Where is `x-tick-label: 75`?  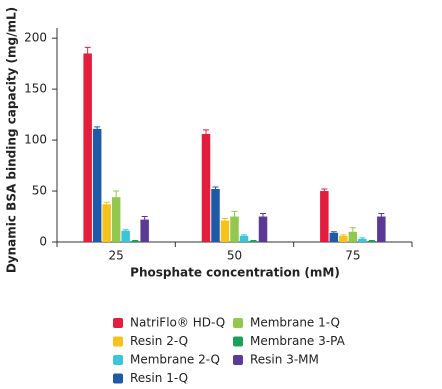 x-tick-label: 75 is located at coordinates (352, 256).